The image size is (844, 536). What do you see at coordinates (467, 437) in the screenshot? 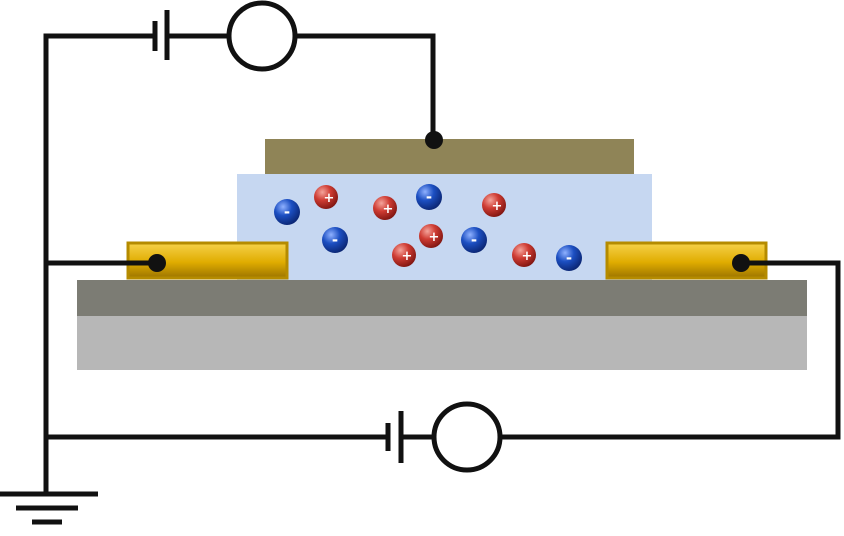
I see `drain-meter-symbol` at bounding box center [467, 437].